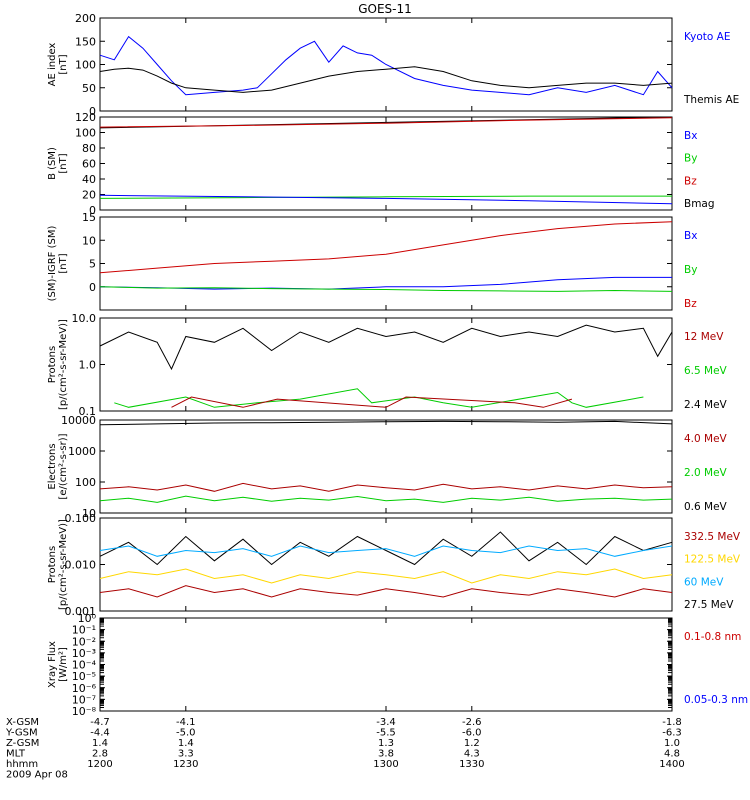 The height and width of the screenshot is (800, 750). What do you see at coordinates (672, 722) in the screenshot?
I see `orbit-value: -1.8` at bounding box center [672, 722].